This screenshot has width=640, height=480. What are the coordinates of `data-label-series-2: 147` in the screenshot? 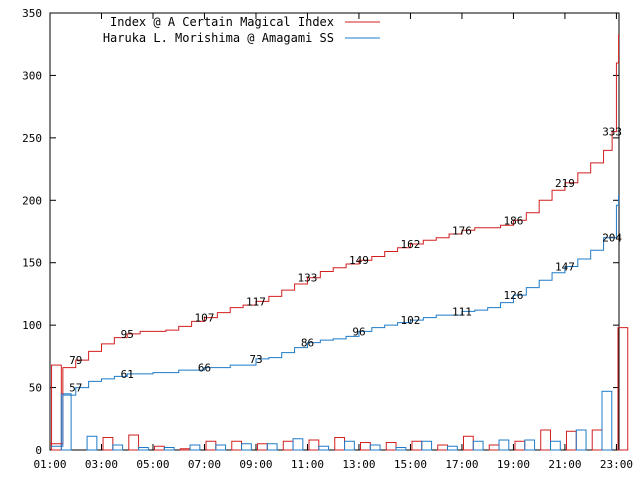 It's located at (565, 266).